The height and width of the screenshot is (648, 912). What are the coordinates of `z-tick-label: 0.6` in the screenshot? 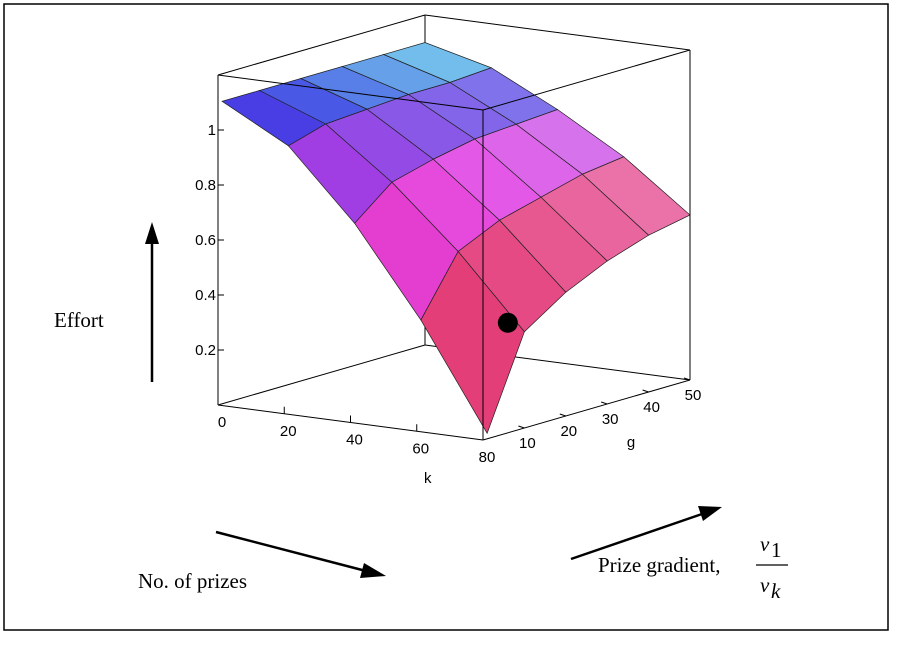 It's located at (205, 240).